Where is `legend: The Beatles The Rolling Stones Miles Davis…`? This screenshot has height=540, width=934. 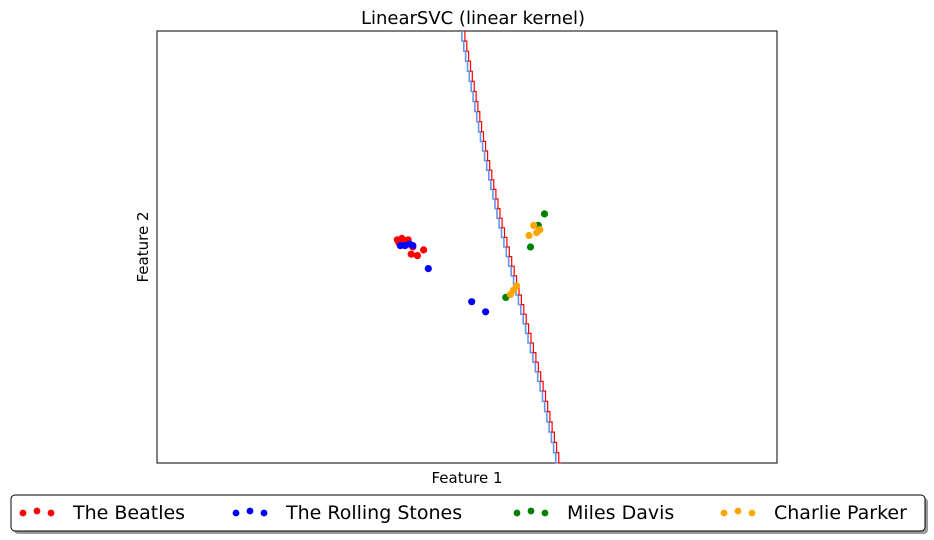 legend: The Beatles The Rolling Stones Miles Davis… is located at coordinates (469, 514).